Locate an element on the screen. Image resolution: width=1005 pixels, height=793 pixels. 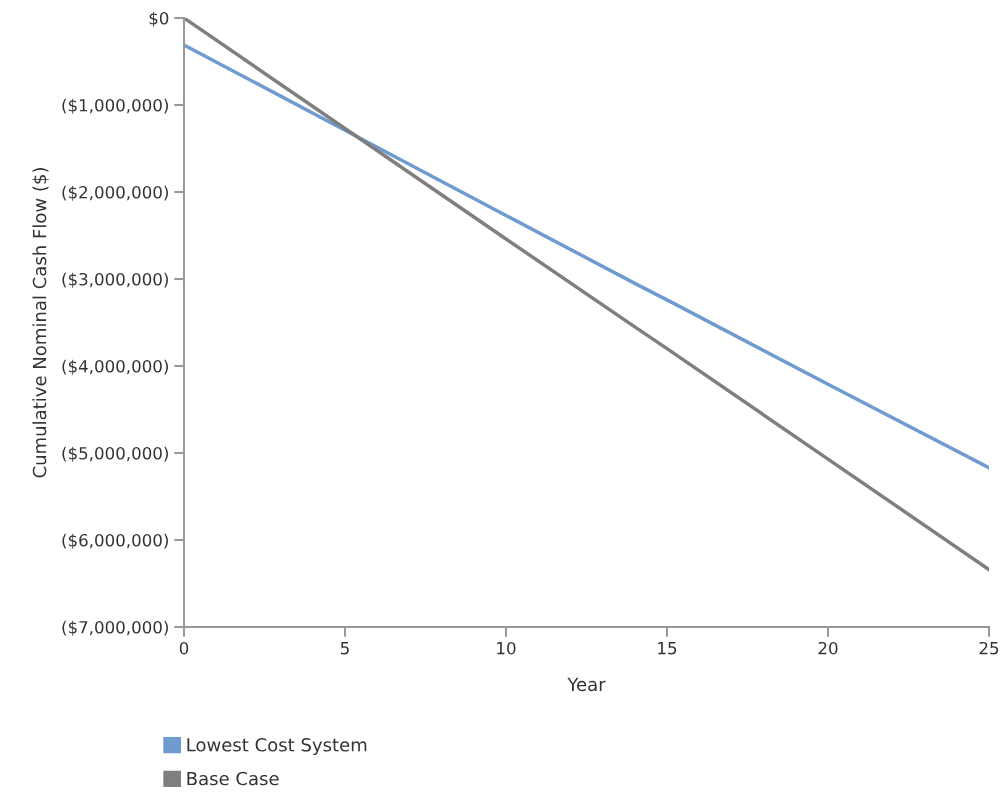
y-tick-label: ($1,000,000) is located at coordinates (115, 106).